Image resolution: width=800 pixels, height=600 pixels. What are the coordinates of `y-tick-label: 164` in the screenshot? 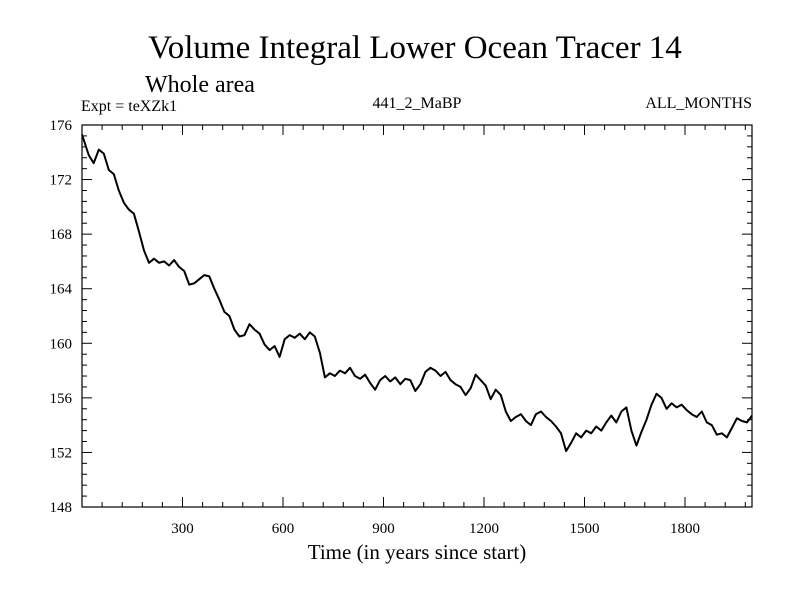 It's located at (61, 290).